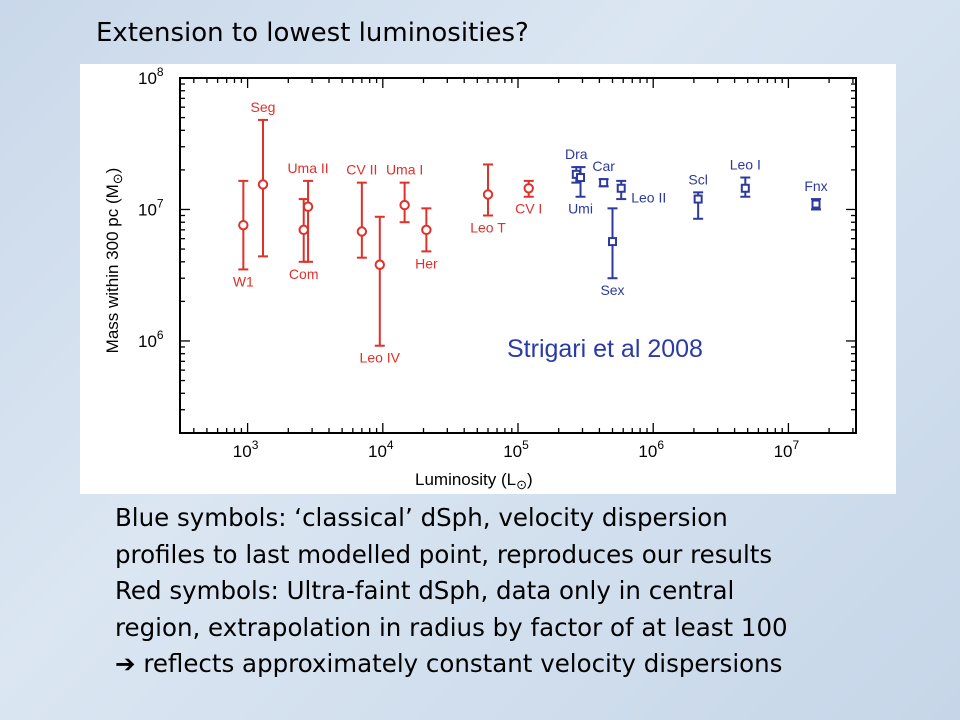 This screenshot has width=960, height=720. I want to click on y-axis-label-group: Mass within 300 pc (M⊙), so click(114, 261).